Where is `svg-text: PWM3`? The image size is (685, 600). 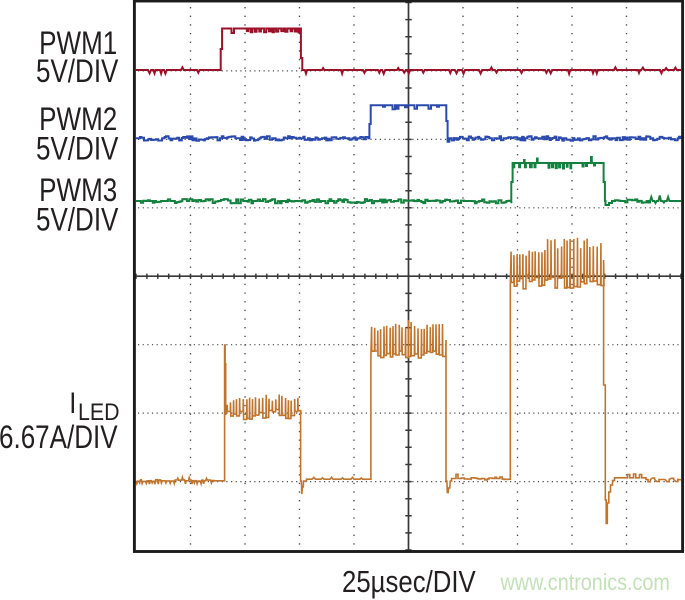 svg-text: PWM3 is located at coordinates (78, 191).